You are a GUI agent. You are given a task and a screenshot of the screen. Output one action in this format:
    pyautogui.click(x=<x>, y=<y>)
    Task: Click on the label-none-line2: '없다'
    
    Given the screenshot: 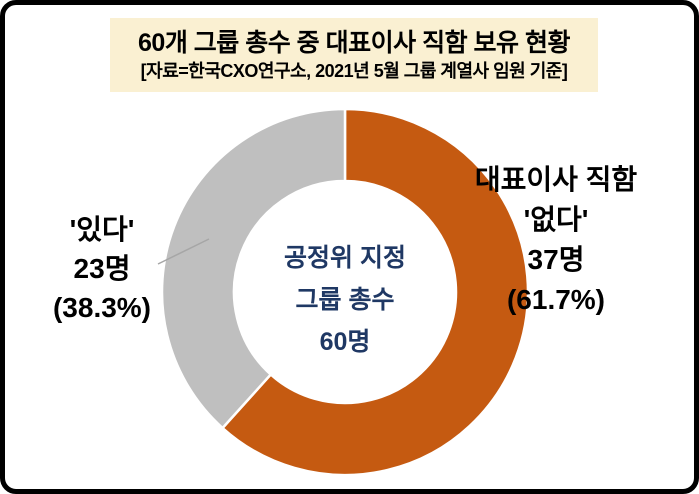 What is the action you would take?
    pyautogui.click(x=556, y=219)
    